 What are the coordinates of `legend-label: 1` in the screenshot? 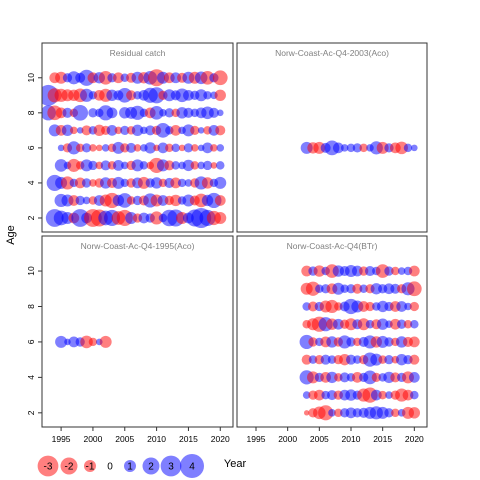 It's located at (130, 467).